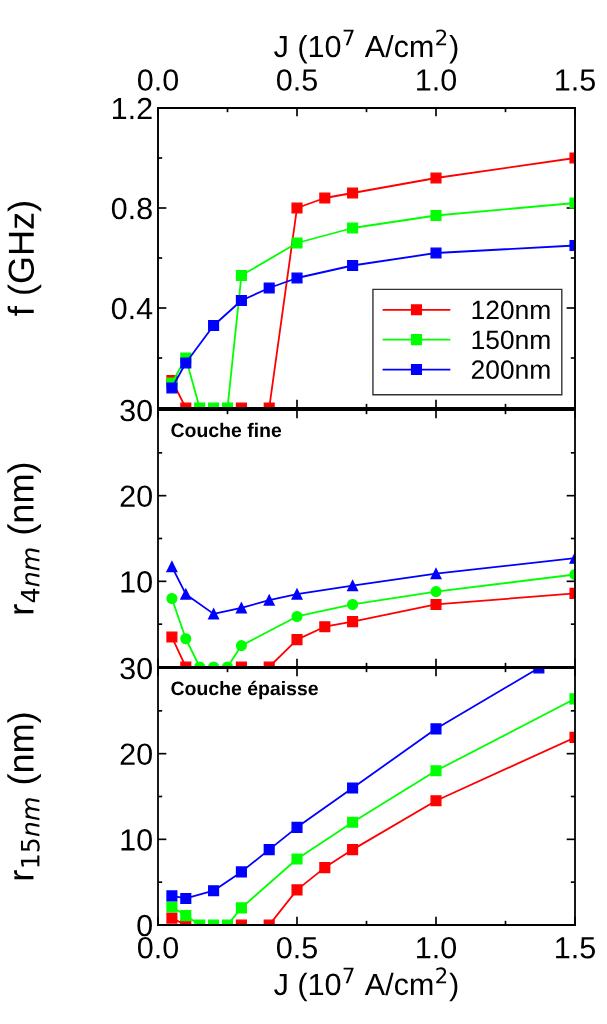 The image size is (607, 1024). What do you see at coordinates (244, 690) in the screenshot?
I see `annotation: Couche épaisse` at bounding box center [244, 690].